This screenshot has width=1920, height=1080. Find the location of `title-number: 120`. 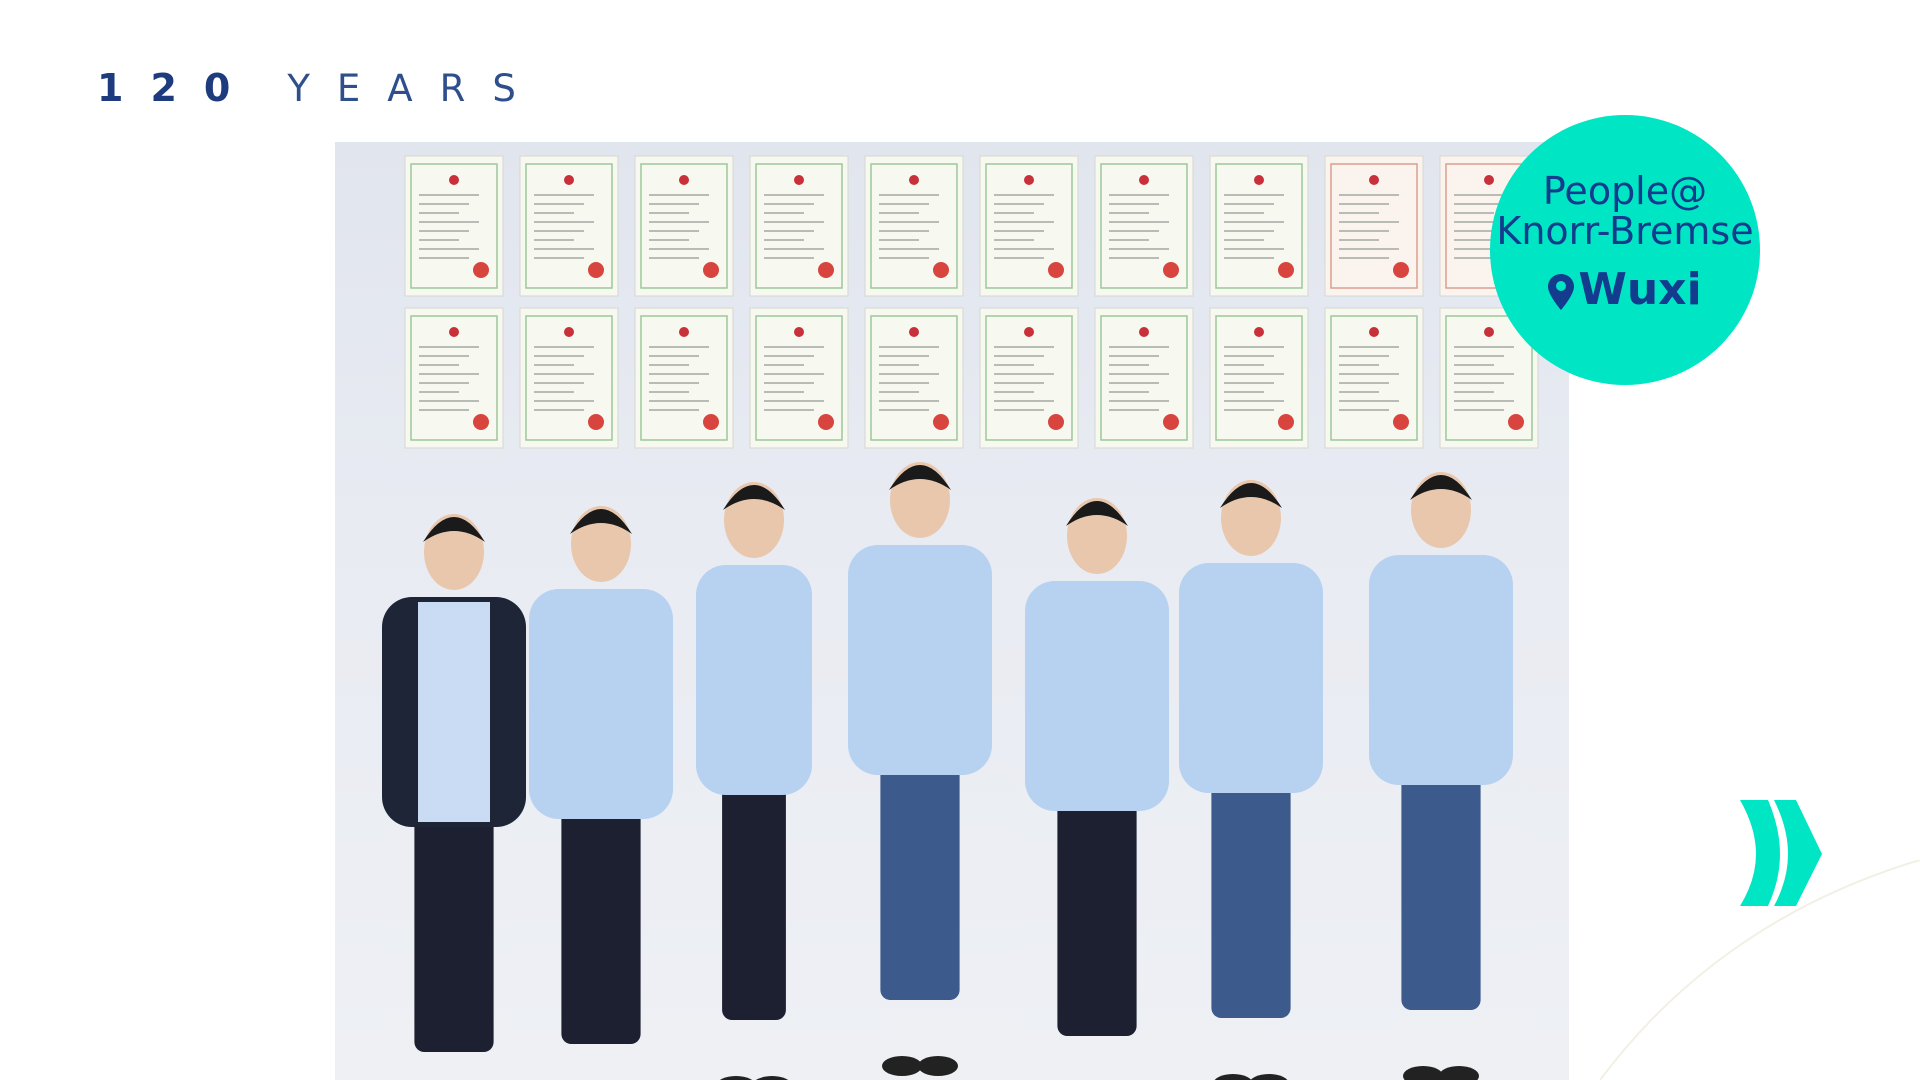

title-number: 120 is located at coordinates (177, 88).